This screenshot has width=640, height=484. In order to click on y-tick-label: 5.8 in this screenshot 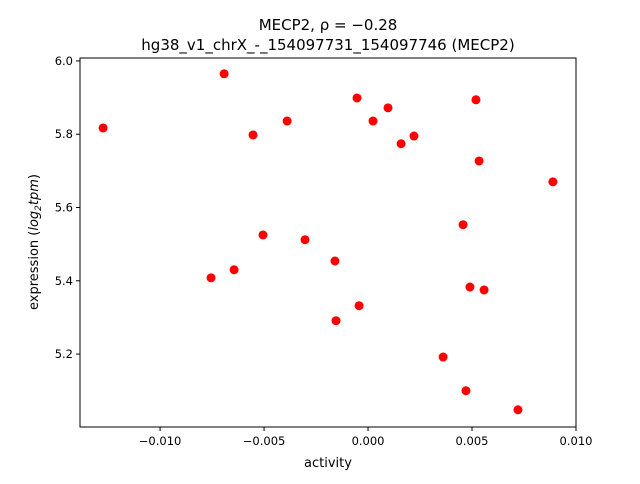, I will do `click(64, 134)`.